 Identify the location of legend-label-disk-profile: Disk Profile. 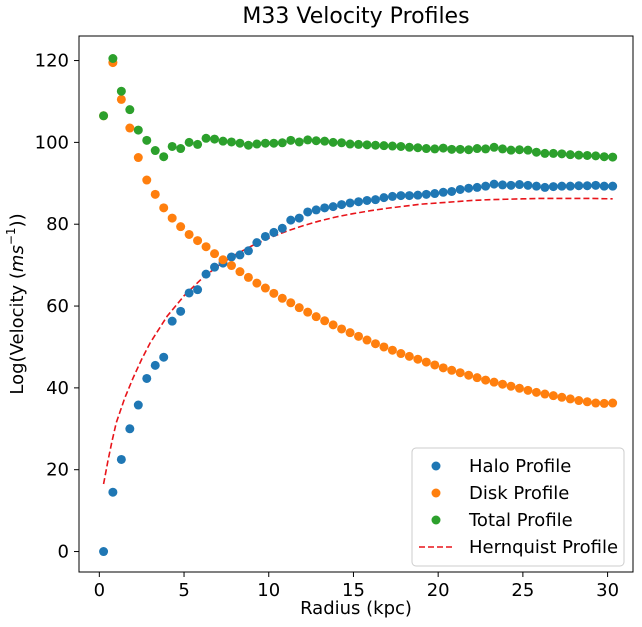
(519, 493).